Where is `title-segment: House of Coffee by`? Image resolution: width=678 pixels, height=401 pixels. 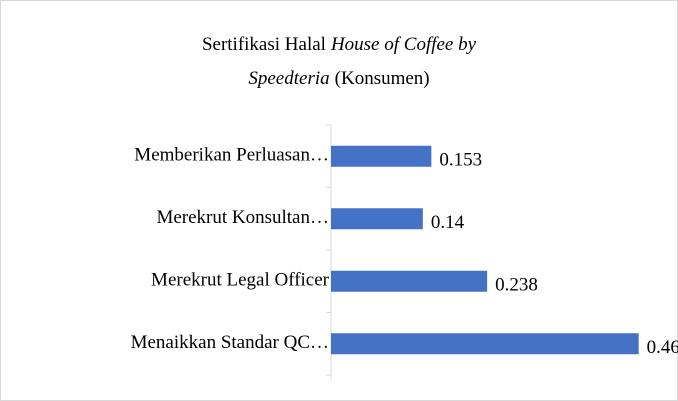 title-segment: House of Coffee by is located at coordinates (403, 44).